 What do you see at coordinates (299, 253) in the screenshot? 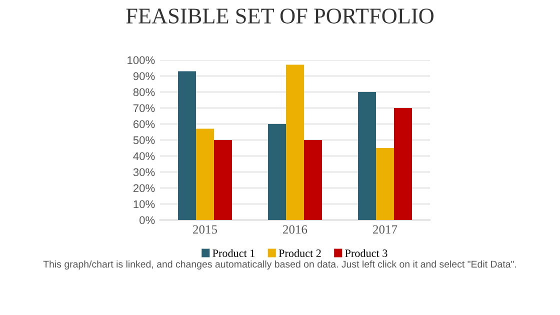
I see `legend-label: Product 2` at bounding box center [299, 253].